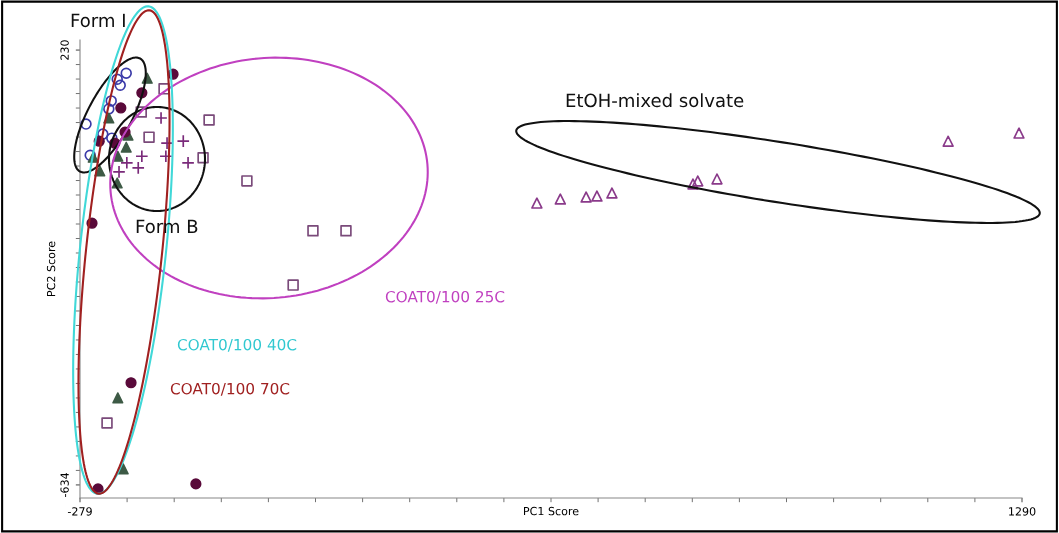 The height and width of the screenshot is (533, 1059). What do you see at coordinates (51, 268) in the screenshot?
I see `y-axis-title: PC2 Score` at bounding box center [51, 268].